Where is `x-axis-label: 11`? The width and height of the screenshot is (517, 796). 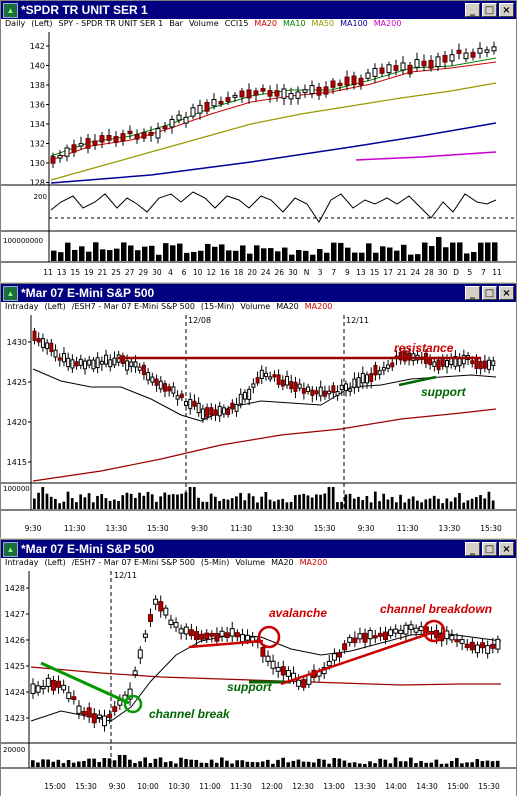
x-axis-label: 11 is located at coordinates (48, 272).